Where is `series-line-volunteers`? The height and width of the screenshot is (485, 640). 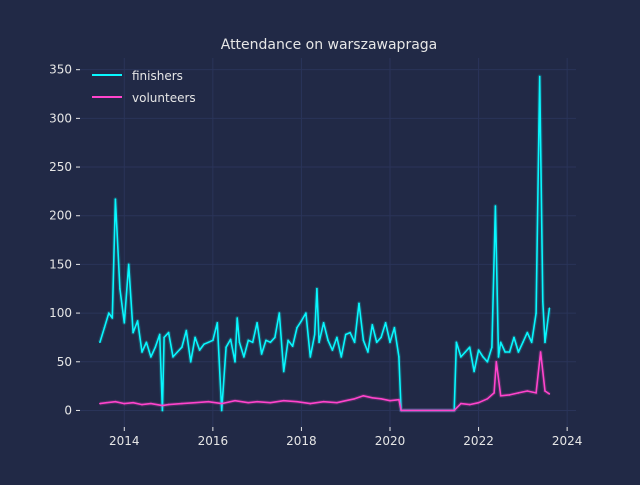
series-line-volunteers is located at coordinates (324, 381).